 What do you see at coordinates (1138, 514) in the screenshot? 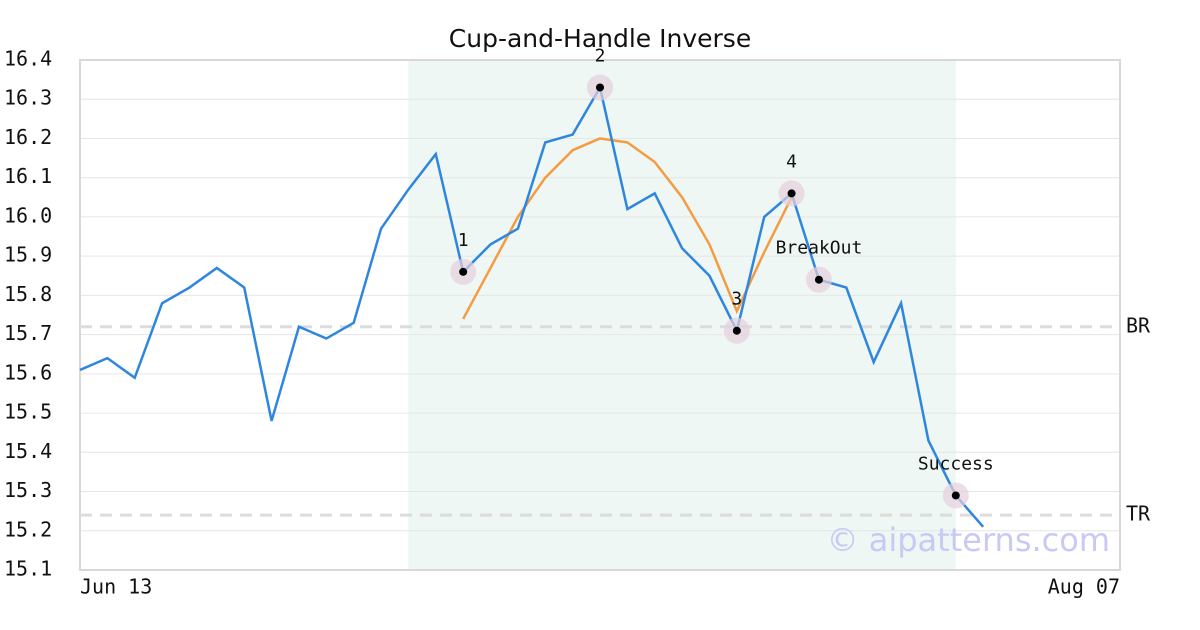
I see `reference-label: TR` at bounding box center [1138, 514].